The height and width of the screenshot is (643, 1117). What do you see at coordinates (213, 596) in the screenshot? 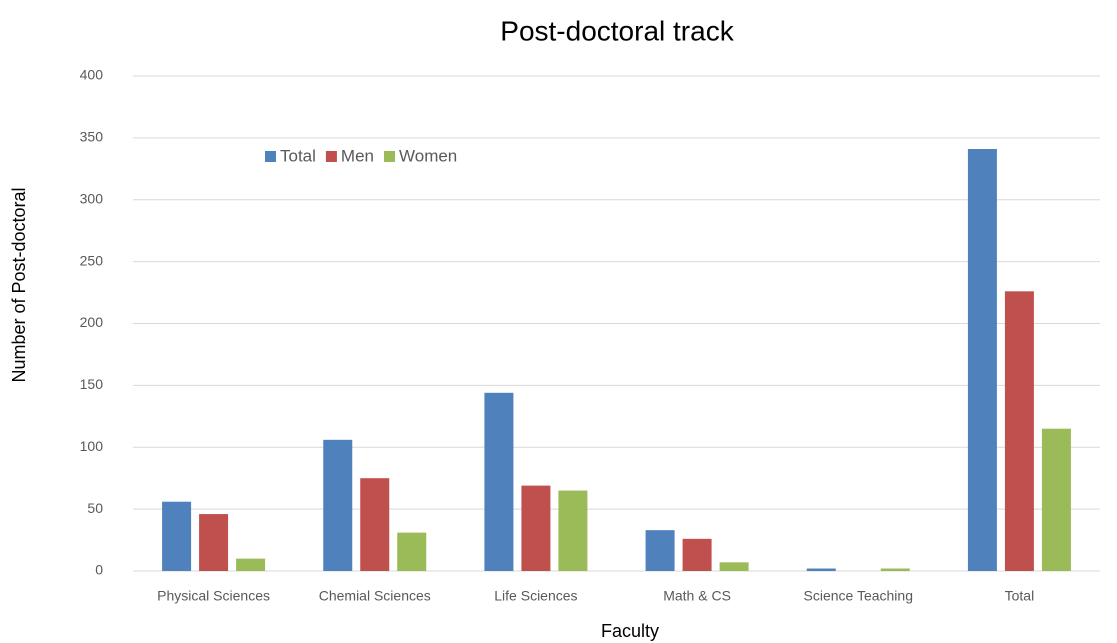
I see `x-tick-label: Physical Sciences` at bounding box center [213, 596].